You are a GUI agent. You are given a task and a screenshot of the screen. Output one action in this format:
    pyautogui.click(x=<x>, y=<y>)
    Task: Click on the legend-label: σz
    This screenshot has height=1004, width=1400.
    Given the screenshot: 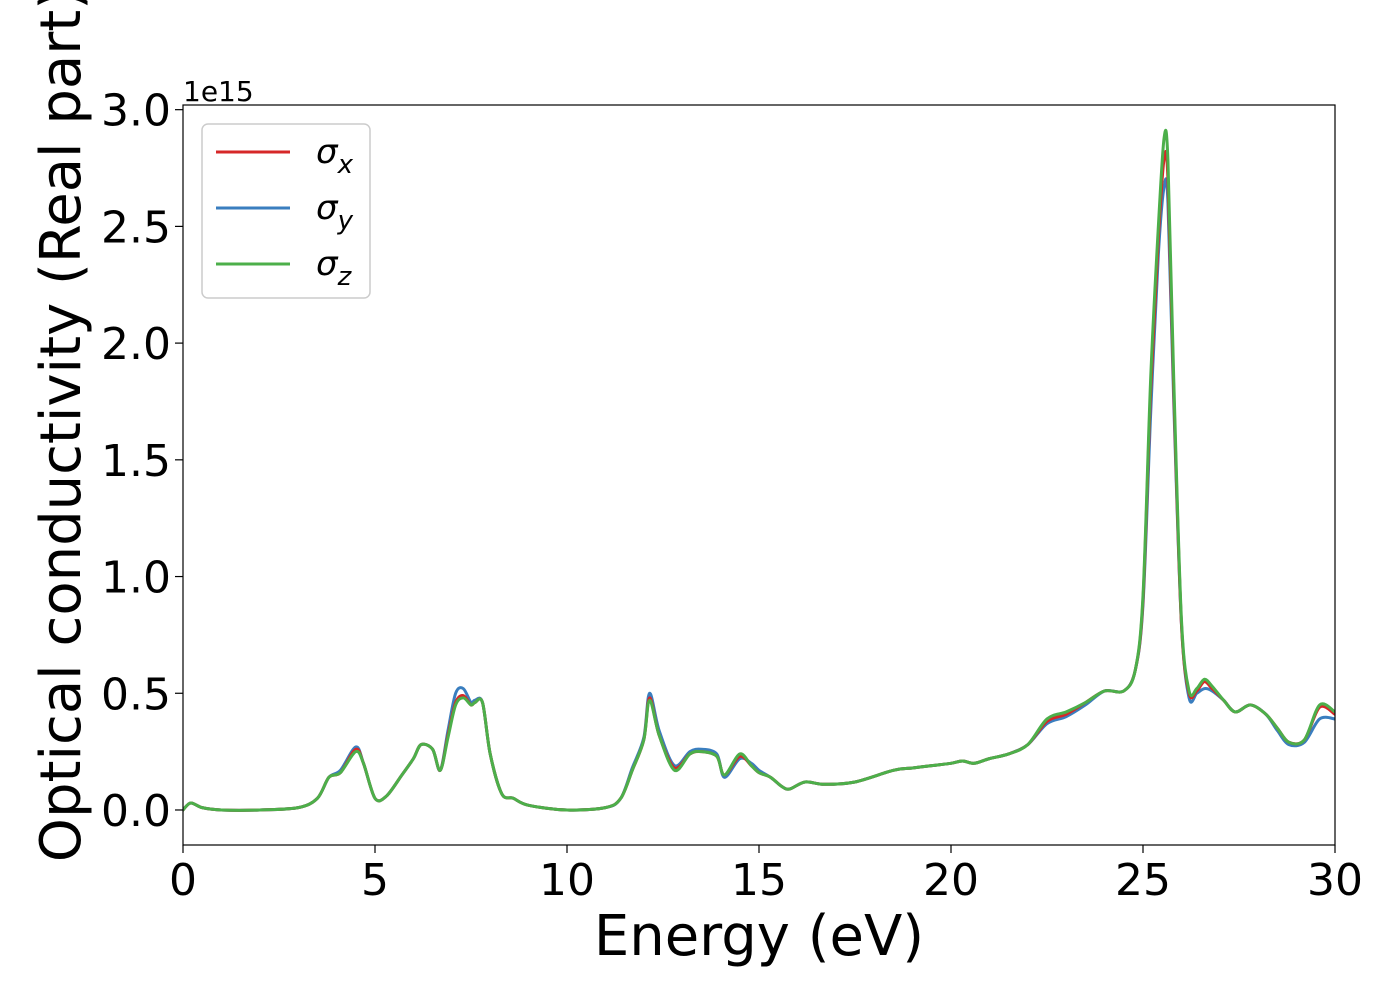 What is the action you would take?
    pyautogui.click(x=334, y=268)
    